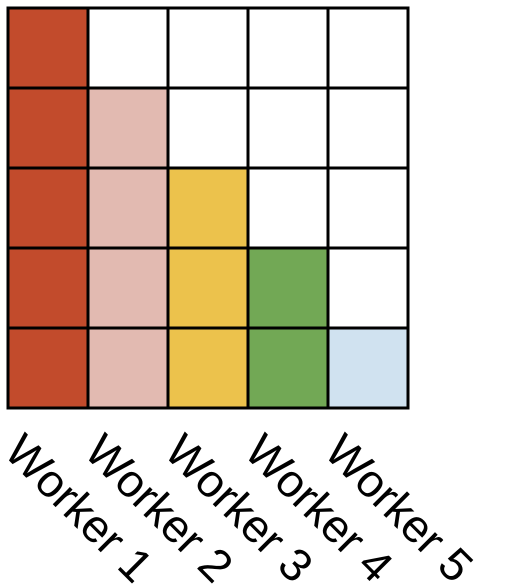 This screenshot has height=588, width=516. I want to click on grid-cell-w3-r1-empty, so click(208, 48).